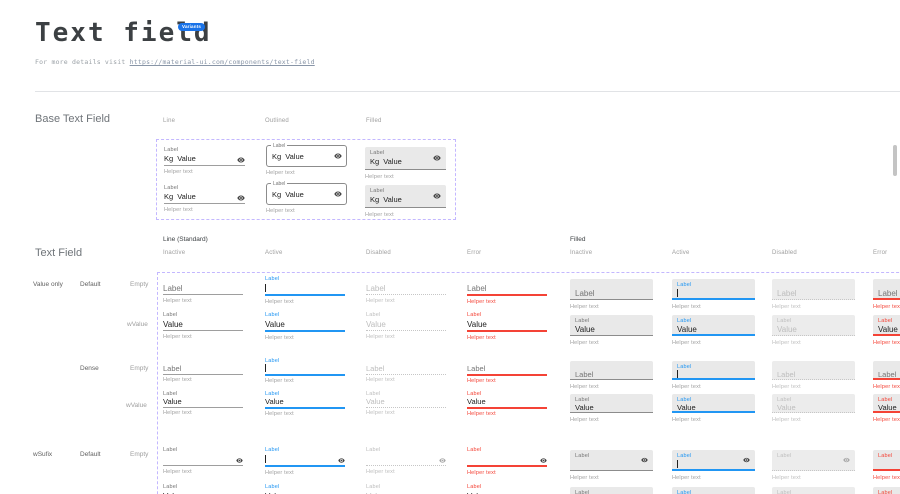  What do you see at coordinates (90, 454) in the screenshot?
I see `row-size-label: Default` at bounding box center [90, 454].